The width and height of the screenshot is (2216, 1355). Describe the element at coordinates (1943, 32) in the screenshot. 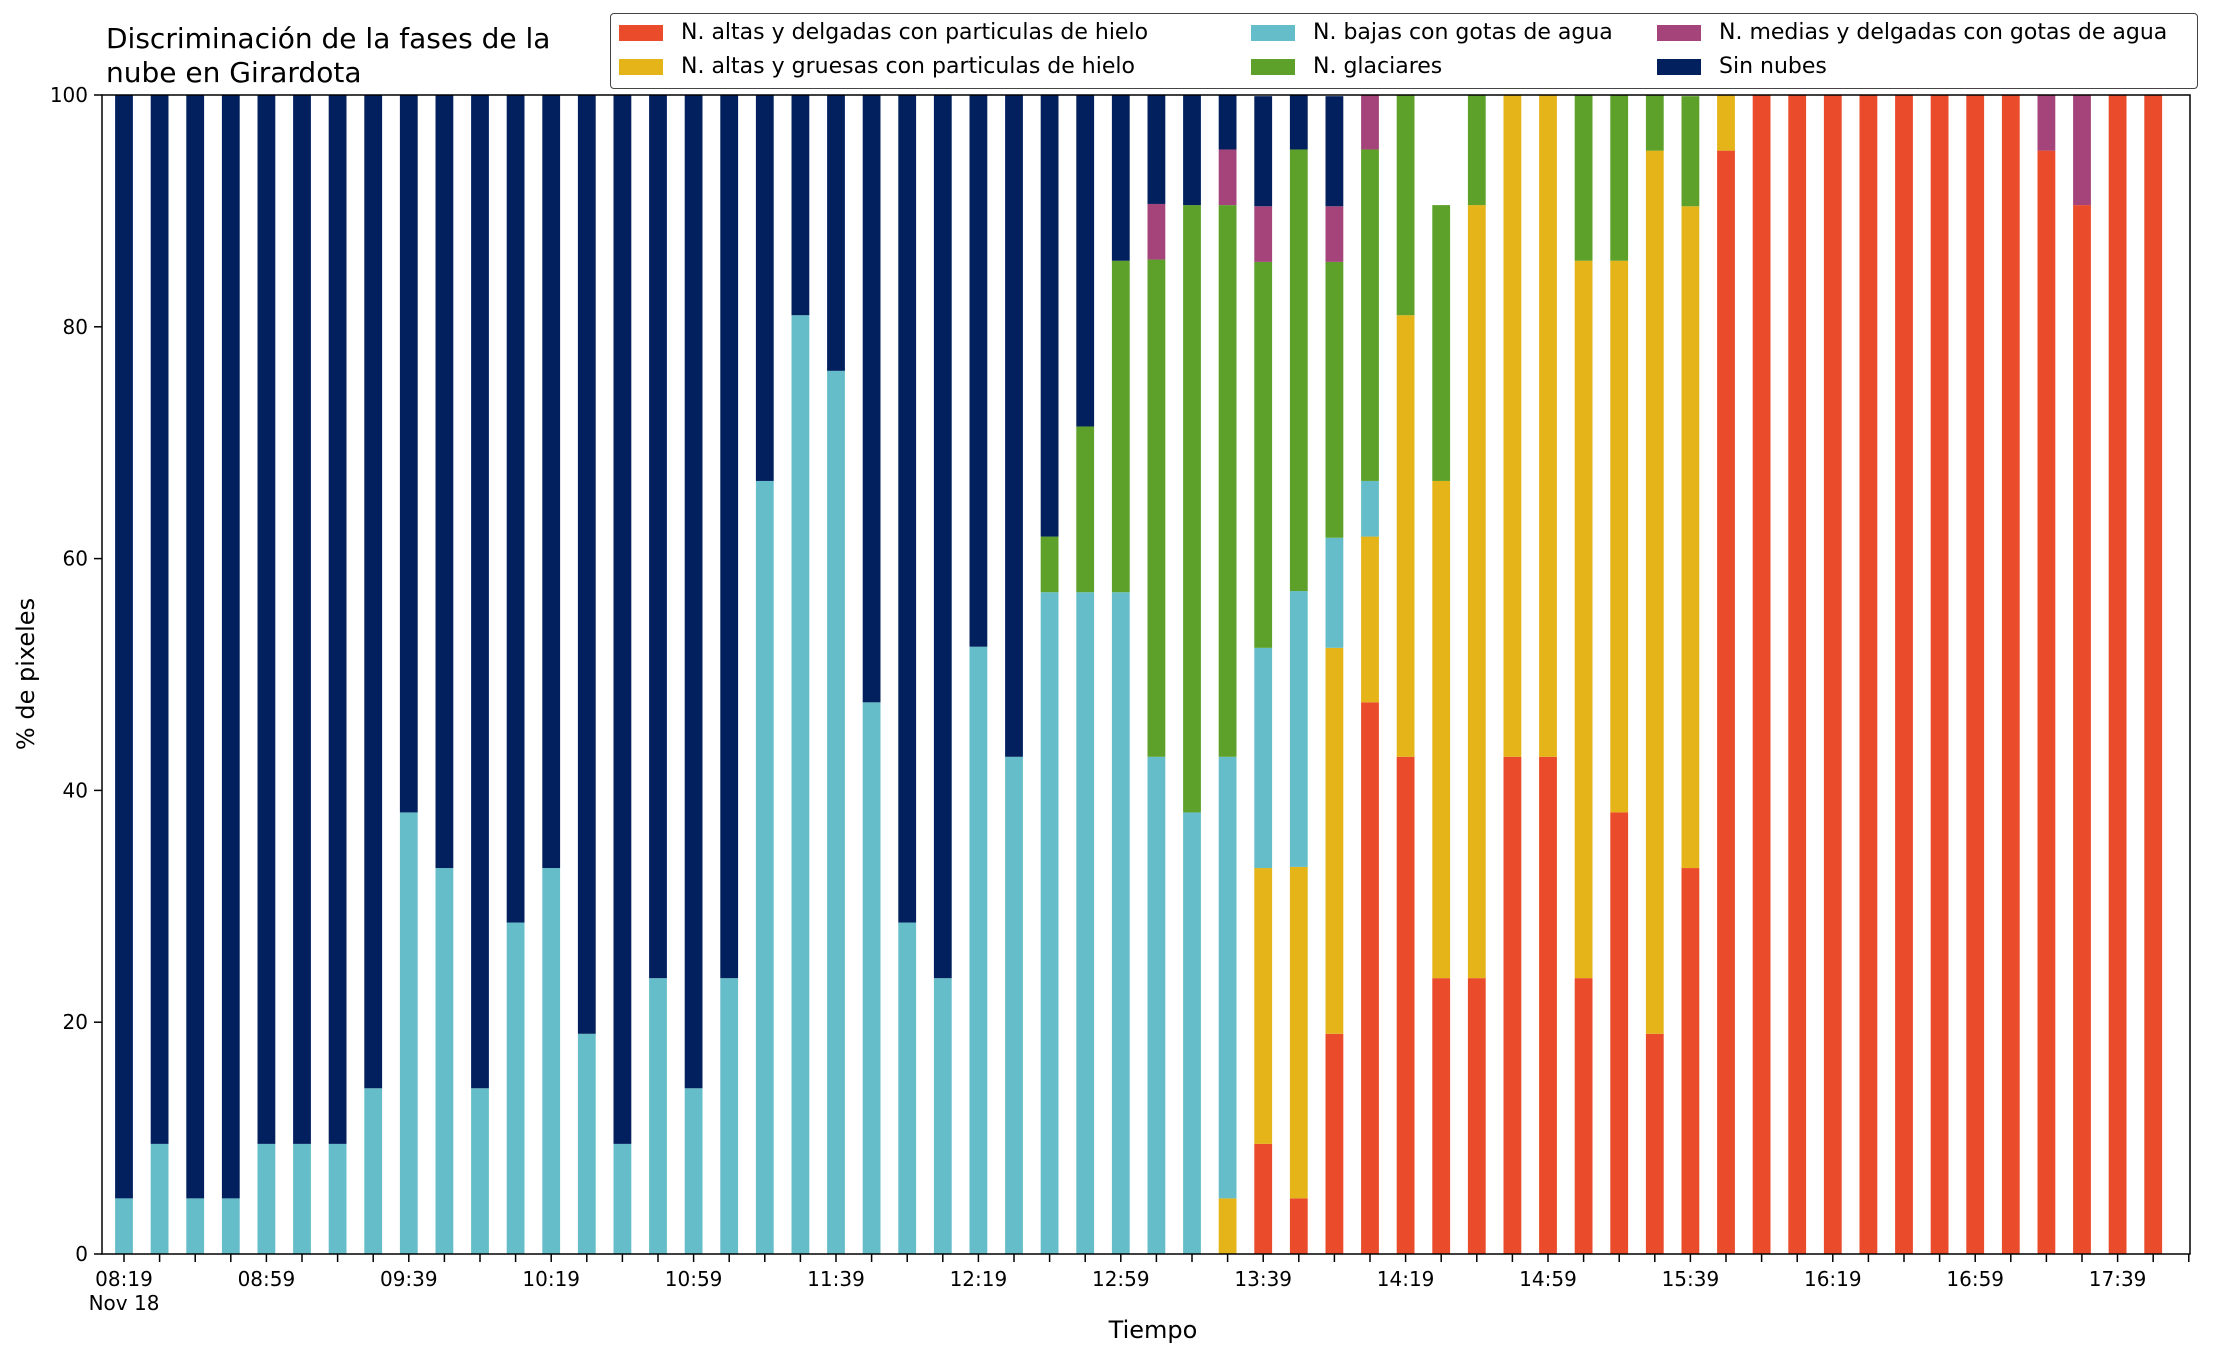

I see `legend-label: N. medias y delgadas con gotas de agua` at that location.